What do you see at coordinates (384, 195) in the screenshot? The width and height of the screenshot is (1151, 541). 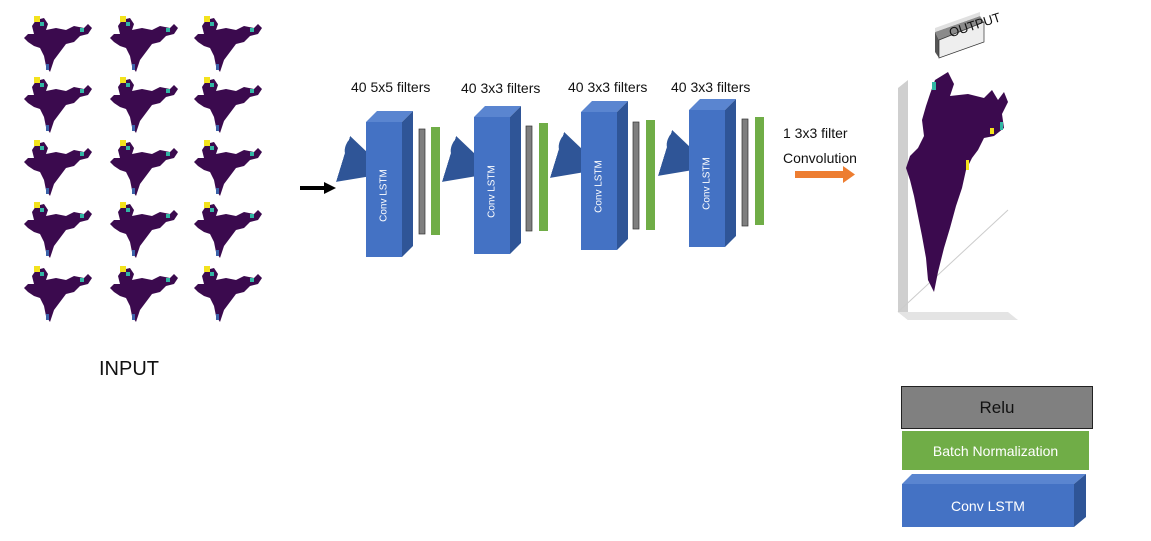 I see `block-label-1: Conv LSTM` at bounding box center [384, 195].